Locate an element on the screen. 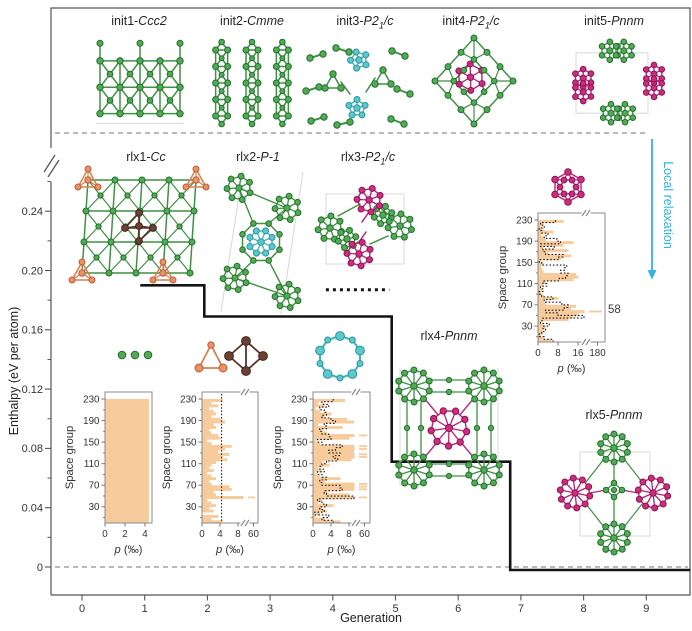  svg-text: 0.08 is located at coordinates (32, 449).